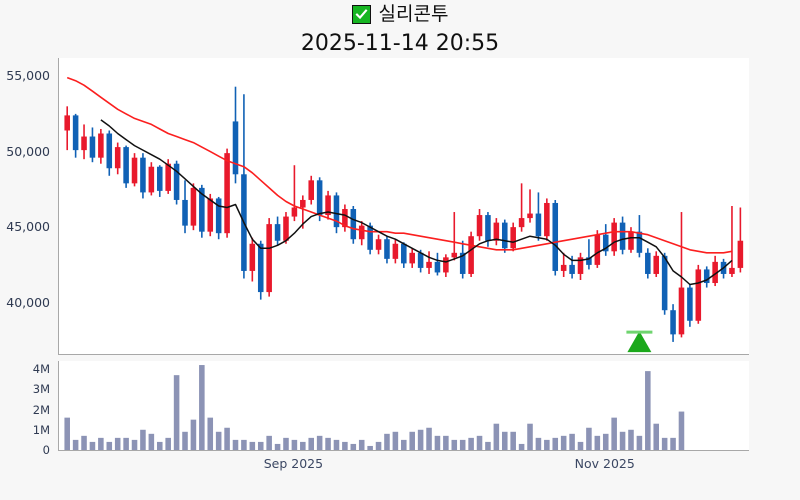 Image resolution: width=800 pixels, height=500 pixels. Describe the element at coordinates (41, 409) in the screenshot. I see `volume-y-tick: 2M` at that location.